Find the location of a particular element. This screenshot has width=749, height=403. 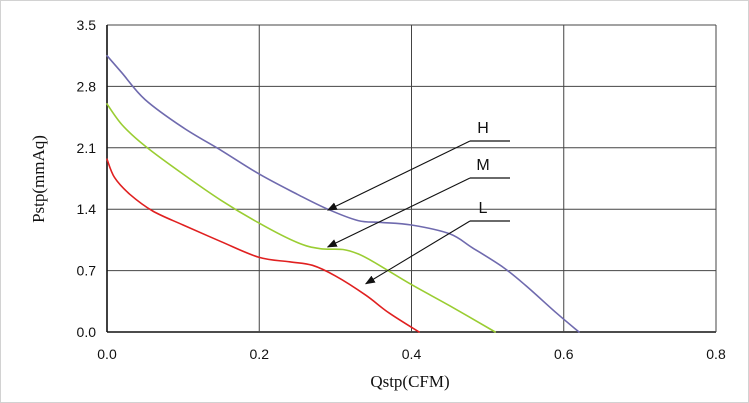

y-axis-title: Pstp(mmAq) is located at coordinates (38, 179).